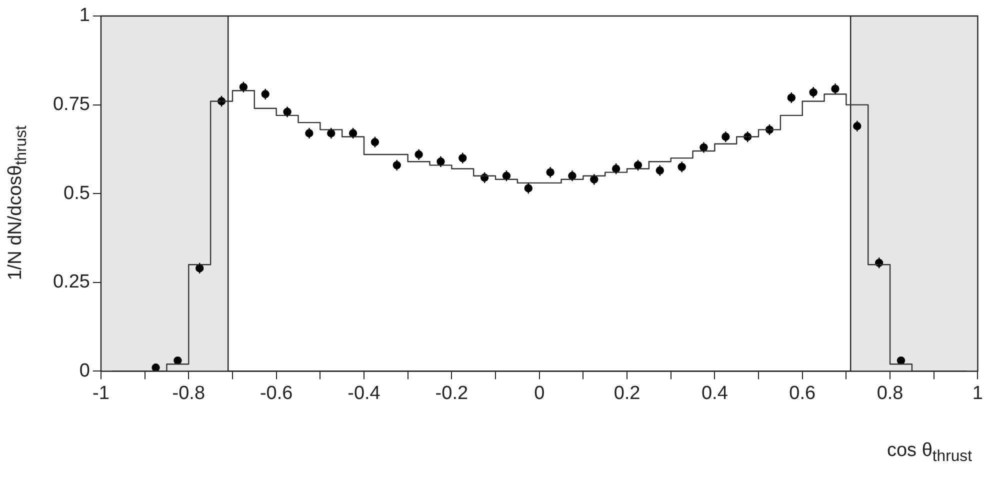  Describe the element at coordinates (84, 15) in the screenshot. I see `y-tick-label: 1` at that location.